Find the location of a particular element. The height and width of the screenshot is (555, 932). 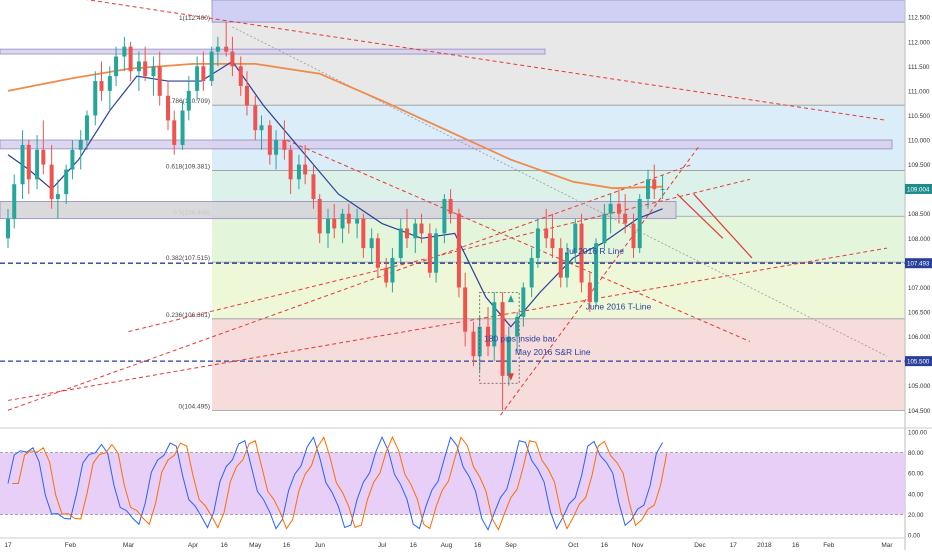

zone-top is located at coordinates (558, 11).